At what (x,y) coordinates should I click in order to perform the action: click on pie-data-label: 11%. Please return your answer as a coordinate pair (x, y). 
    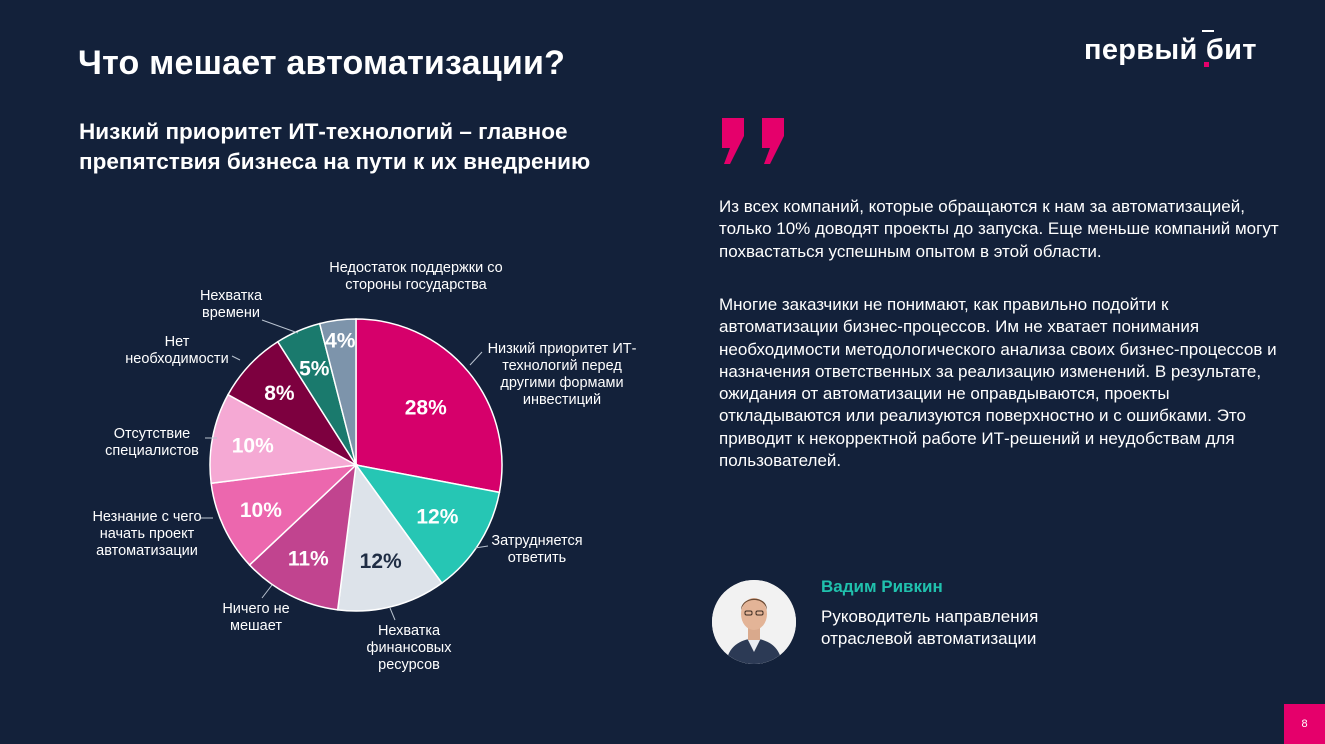
    Looking at the image, I should click on (308, 559).